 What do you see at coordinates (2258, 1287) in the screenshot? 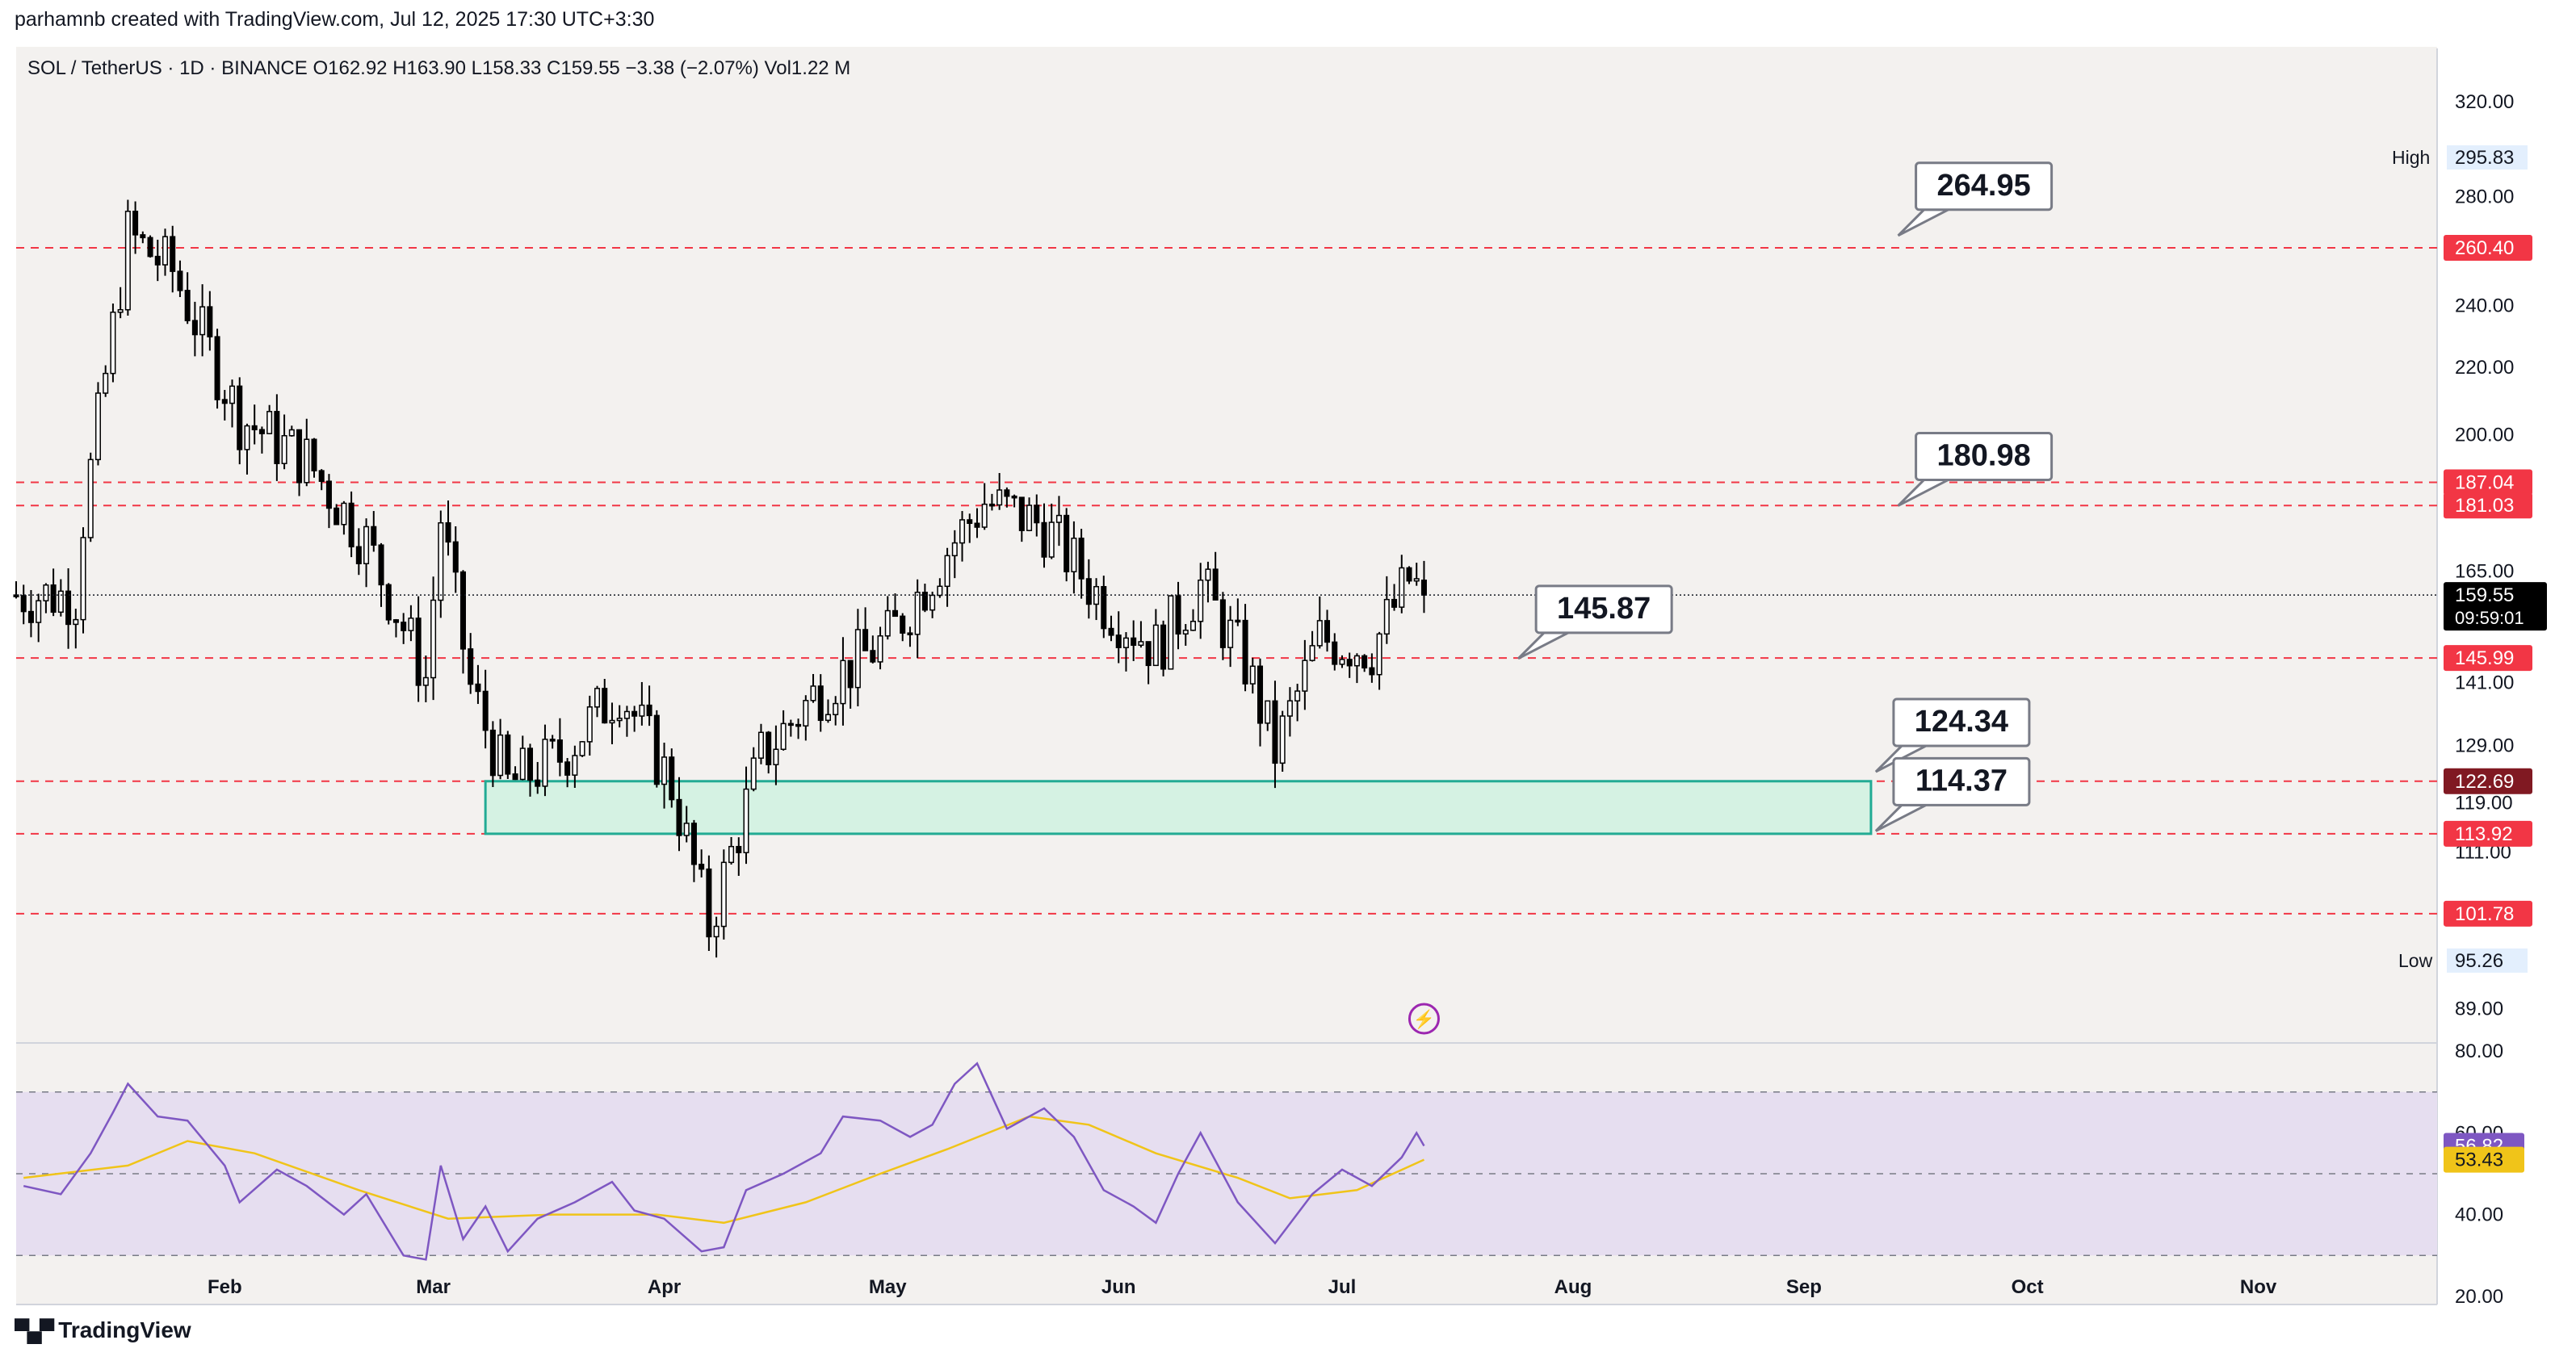
I see `time-tick-label: Nov` at bounding box center [2258, 1287].